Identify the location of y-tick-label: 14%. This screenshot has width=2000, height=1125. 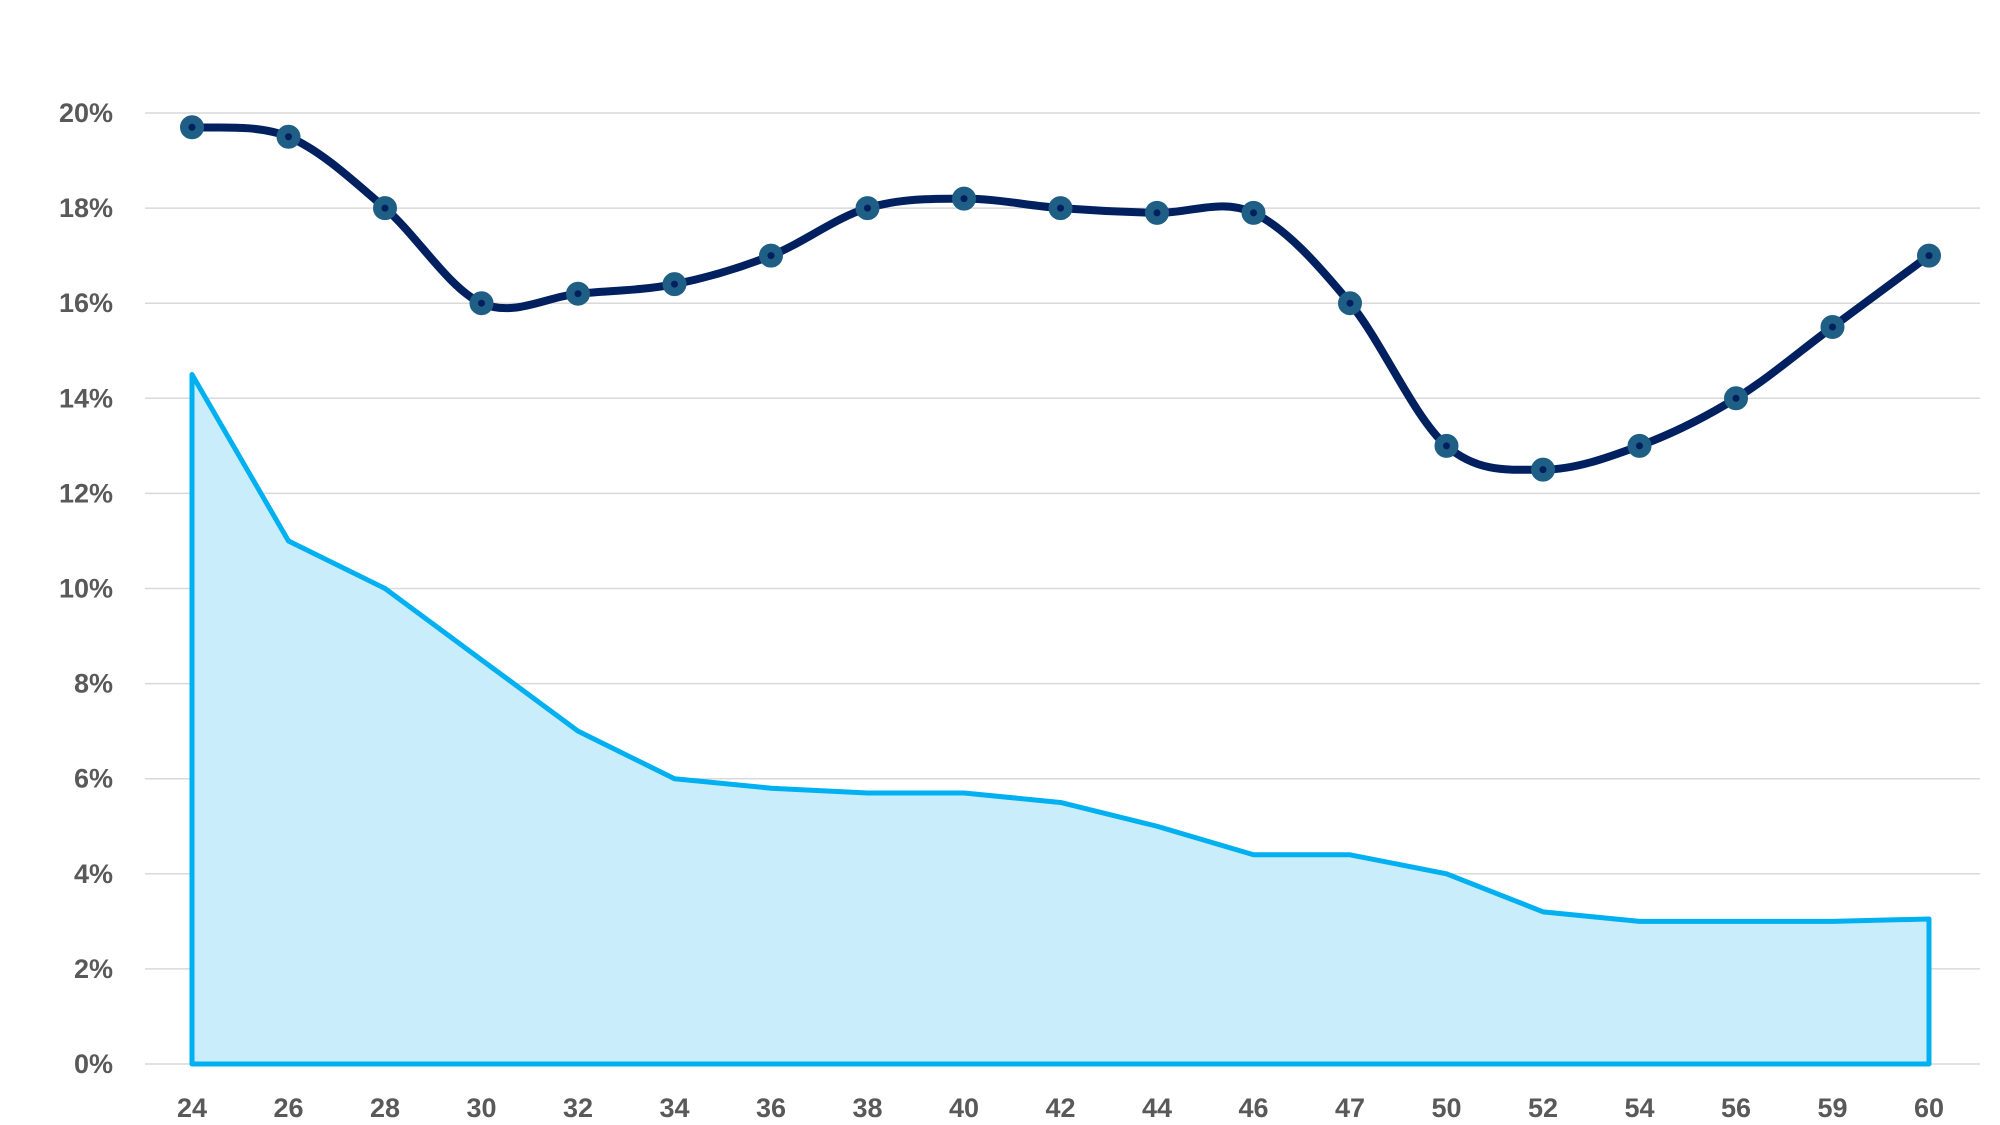
(86, 398).